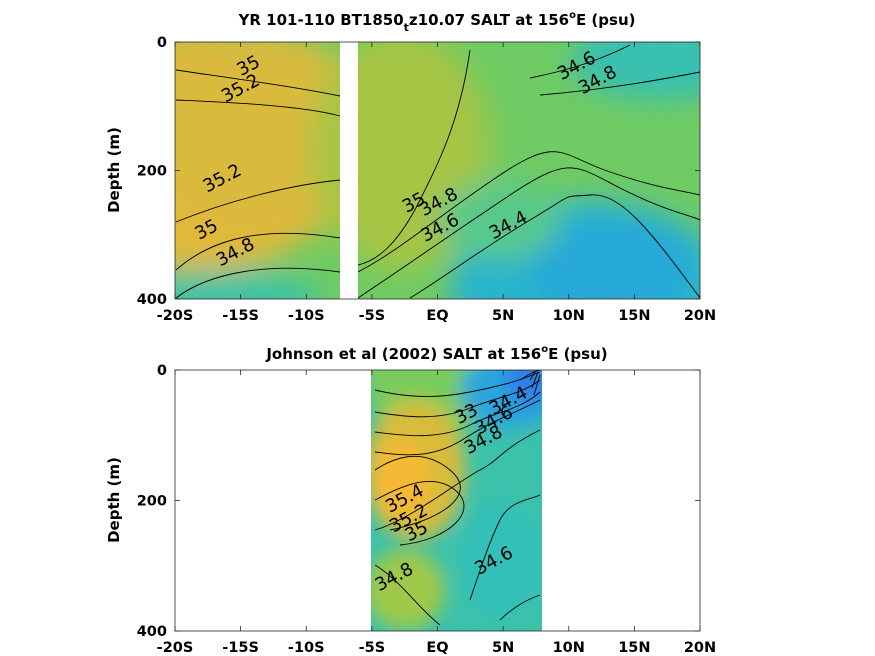 This screenshot has width=875, height=656. I want to click on bottom-y-axis-label: Depth (m), so click(114, 500).